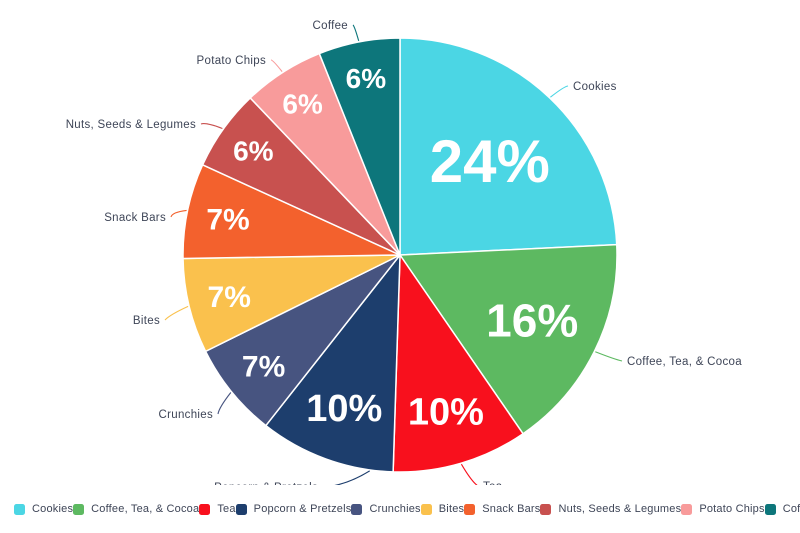 The height and width of the screenshot is (533, 800). Describe the element at coordinates (609, 356) in the screenshot. I see `leader-line-coffee-tea-cocoa` at that location.